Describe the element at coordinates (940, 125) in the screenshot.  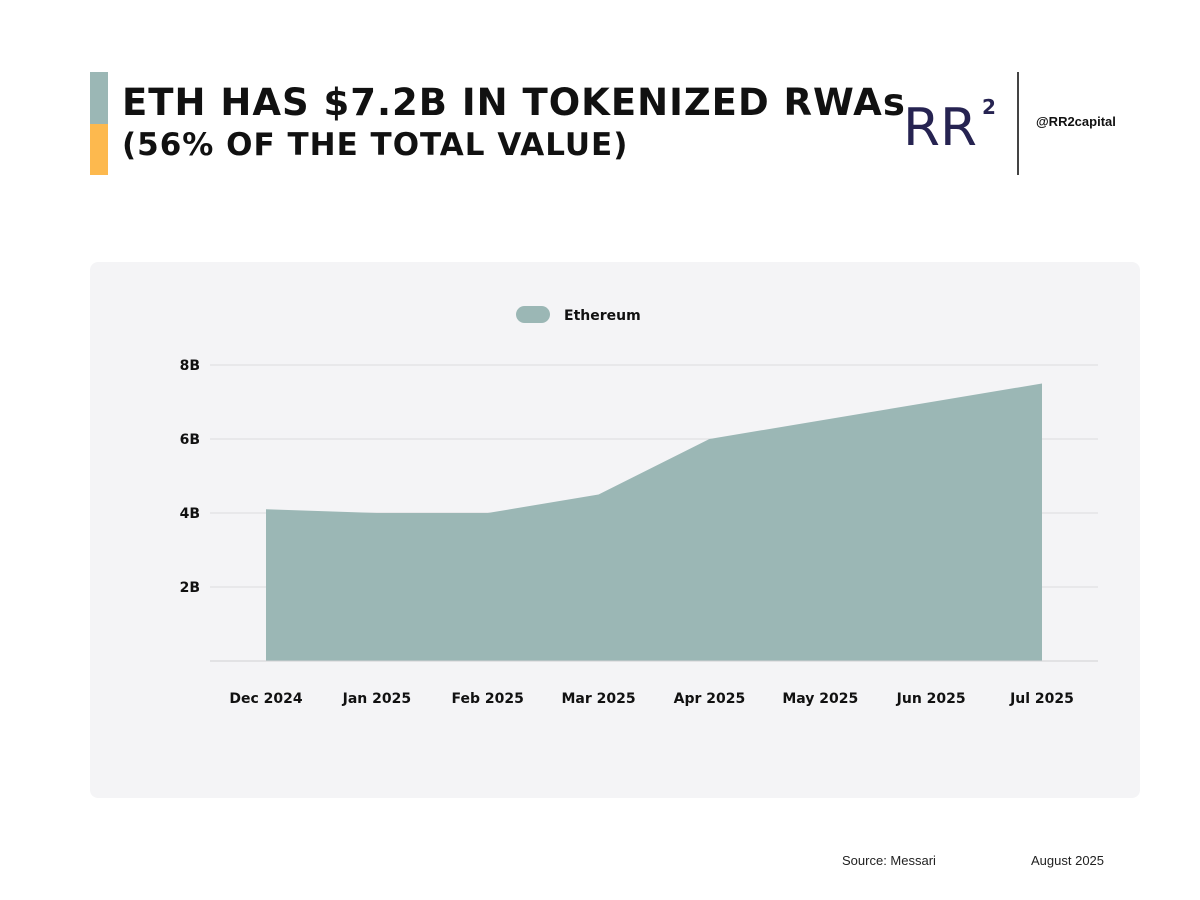
I see `logo-letters: RR` at that location.